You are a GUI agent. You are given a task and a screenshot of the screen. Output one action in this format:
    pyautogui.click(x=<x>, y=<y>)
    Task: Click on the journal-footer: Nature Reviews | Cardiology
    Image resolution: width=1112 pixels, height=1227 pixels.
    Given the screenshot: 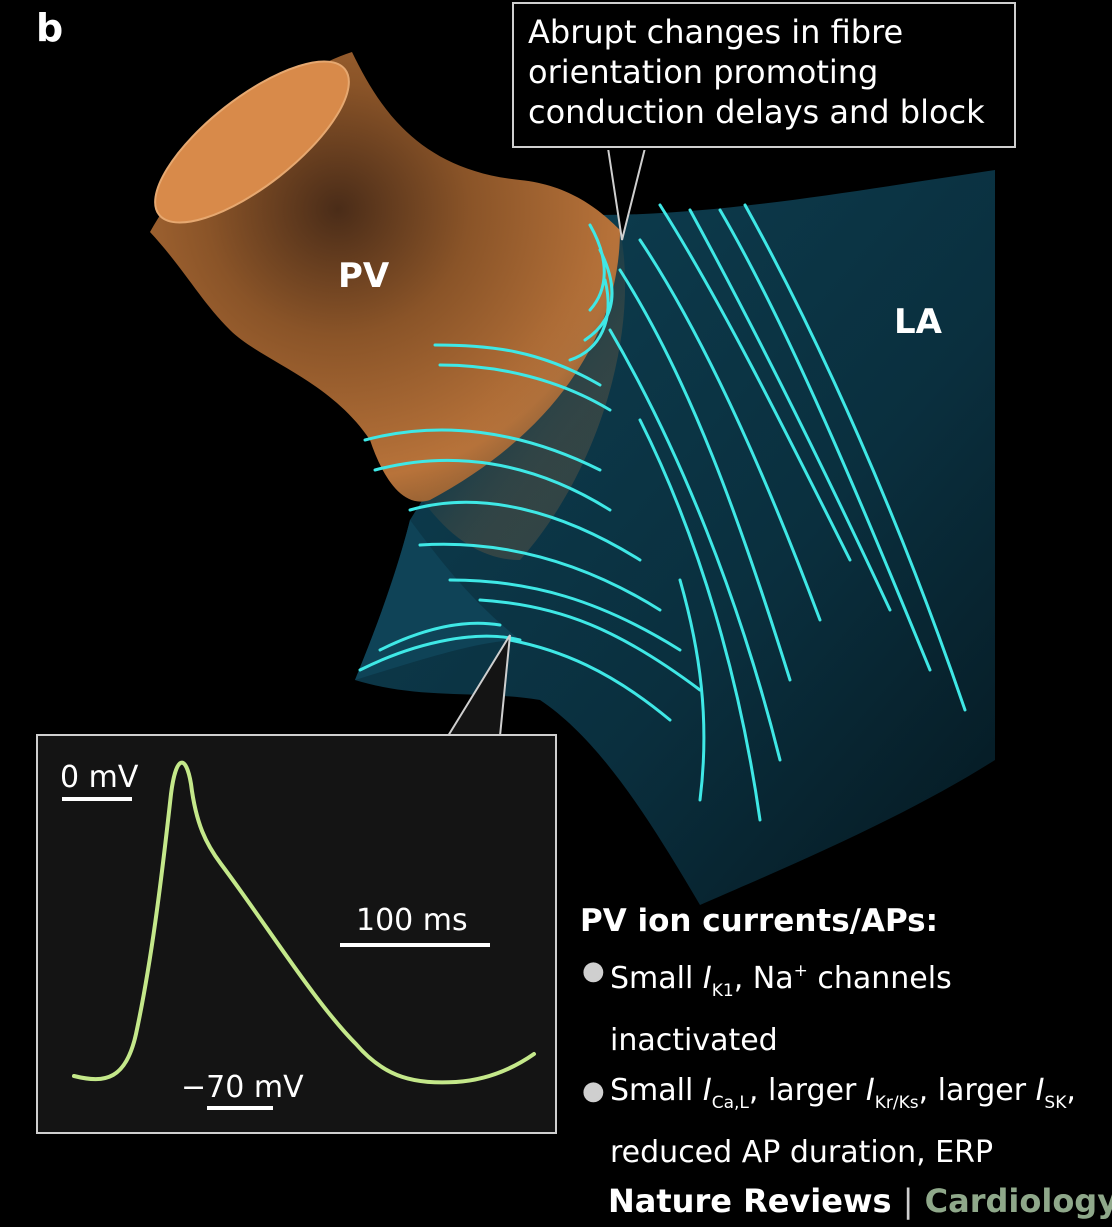 What is the action you would take?
    pyautogui.click(x=860, y=1201)
    